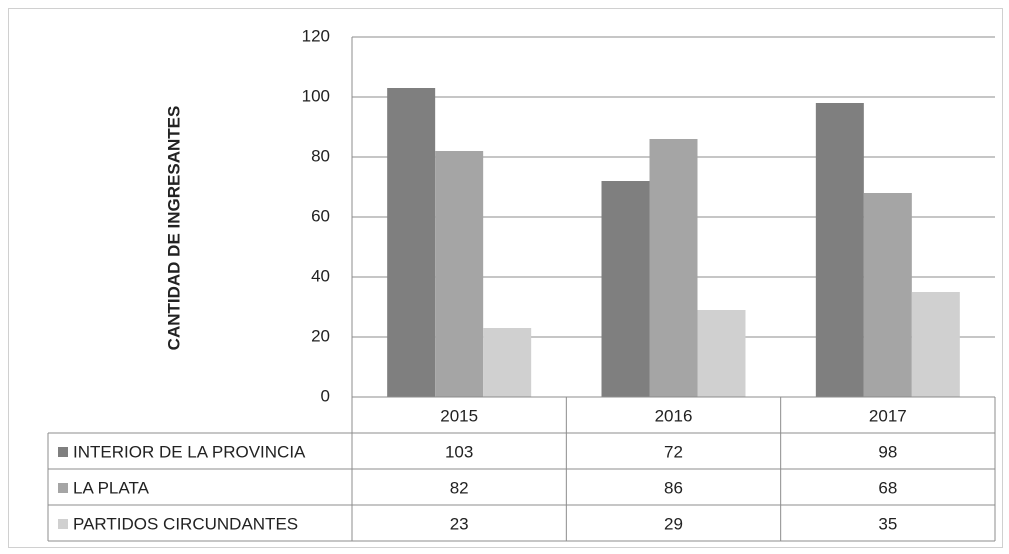  I want to click on table-cell: 23, so click(459, 523).